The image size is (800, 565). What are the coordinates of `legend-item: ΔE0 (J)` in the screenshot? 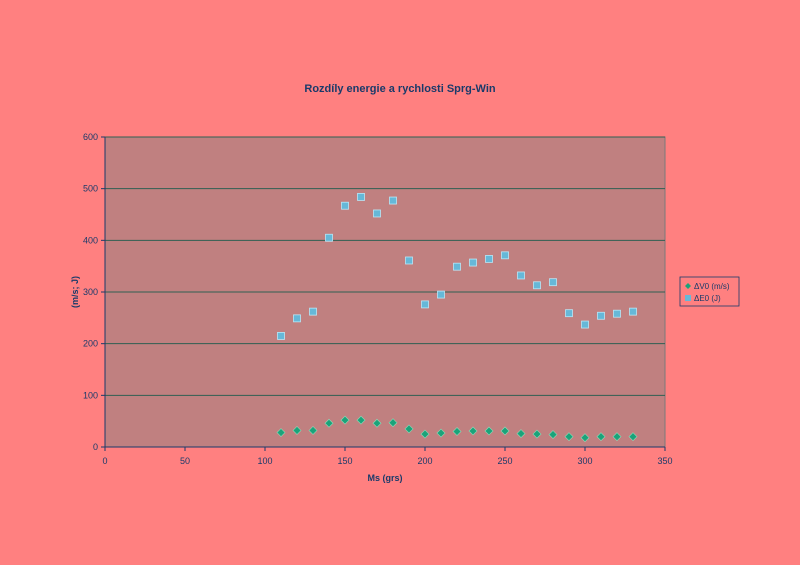 It's located at (703, 298).